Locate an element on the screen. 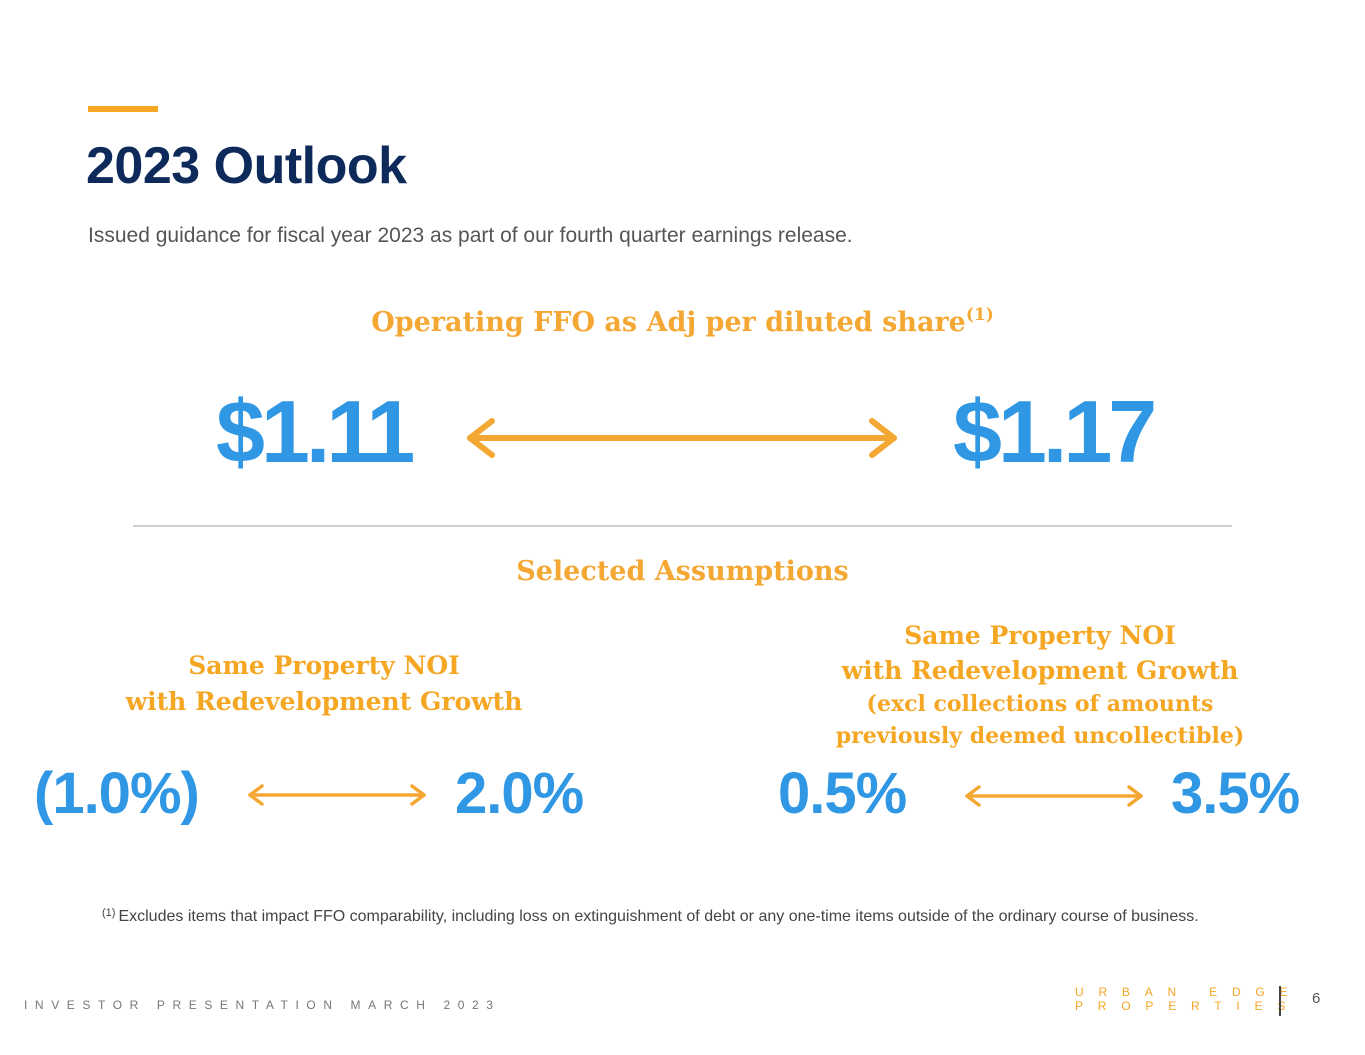 This screenshot has height=1055, width=1365. noi-left-label-line1: Same Property NOI is located at coordinates (324, 665).